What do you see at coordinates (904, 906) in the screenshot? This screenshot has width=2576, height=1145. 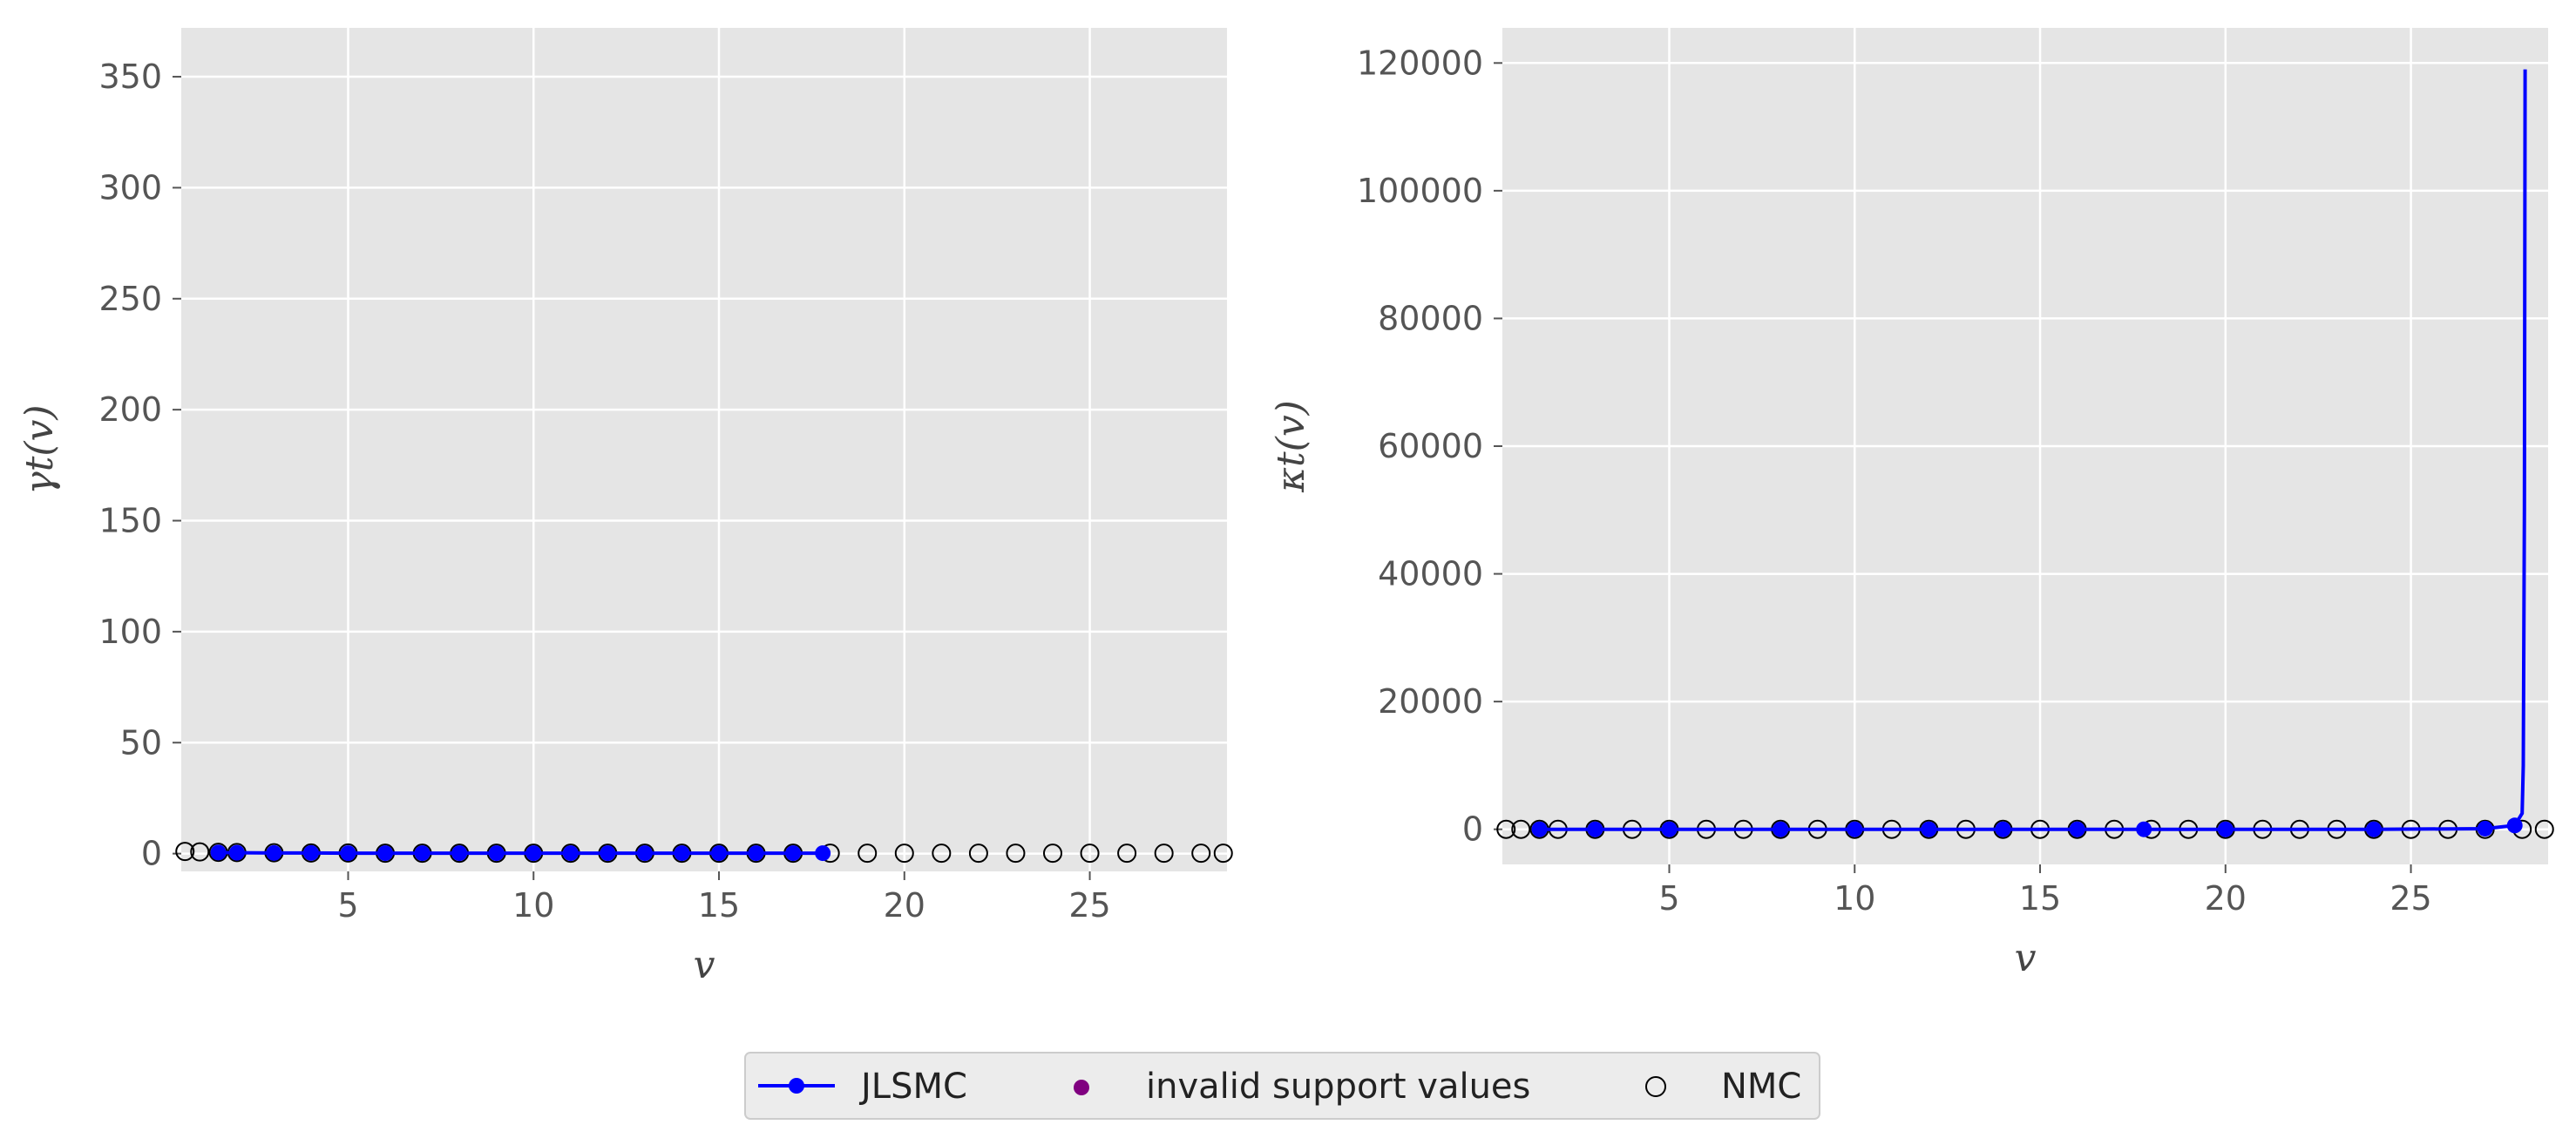 I see `left-x-tick-label: 20` at bounding box center [904, 906].